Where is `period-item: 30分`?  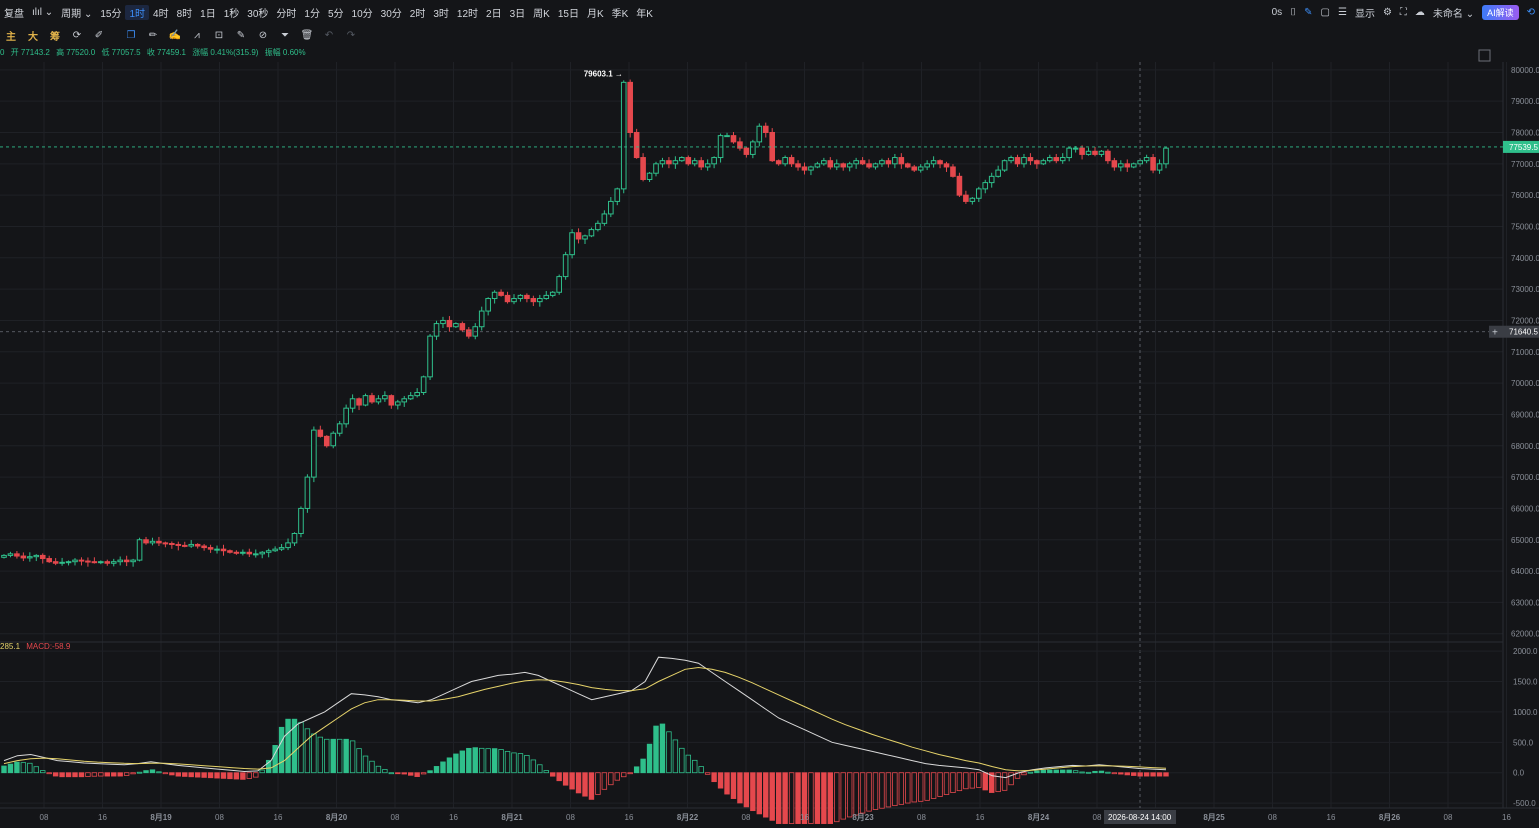 period-item: 30分 is located at coordinates (391, 14).